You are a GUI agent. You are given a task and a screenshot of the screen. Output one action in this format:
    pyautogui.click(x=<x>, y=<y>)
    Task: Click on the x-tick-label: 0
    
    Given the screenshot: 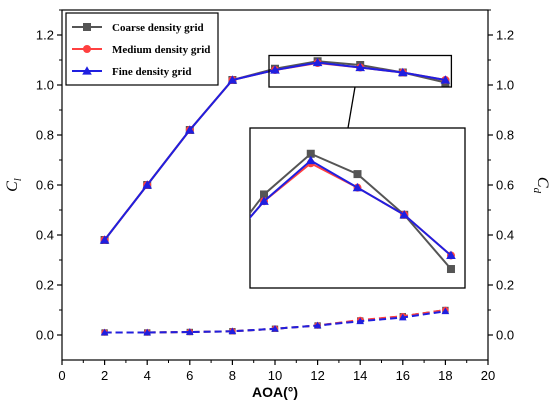 What is the action you would take?
    pyautogui.click(x=61, y=375)
    